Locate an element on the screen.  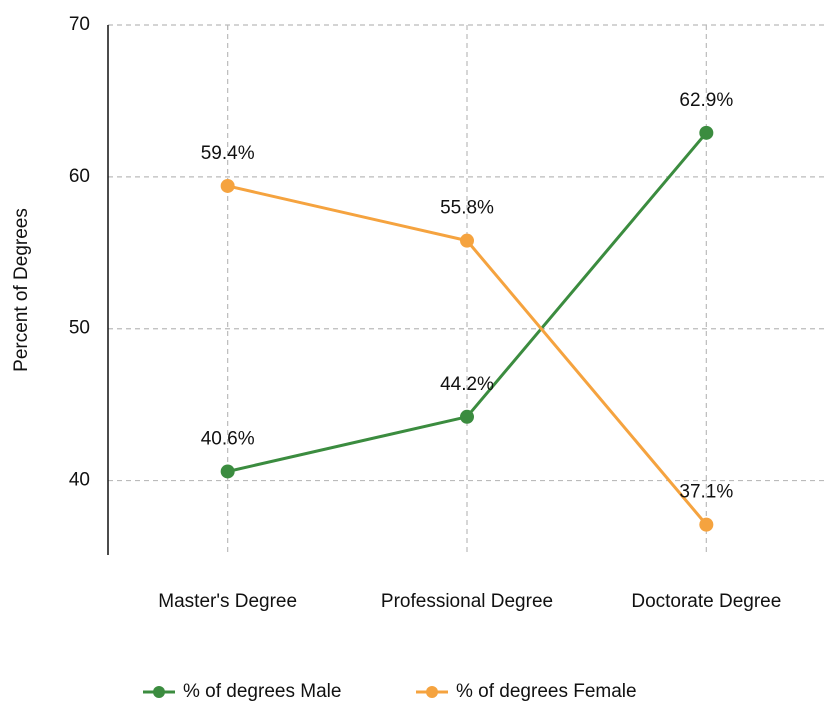
legend-label: % of degrees Female is located at coordinates (546, 691).